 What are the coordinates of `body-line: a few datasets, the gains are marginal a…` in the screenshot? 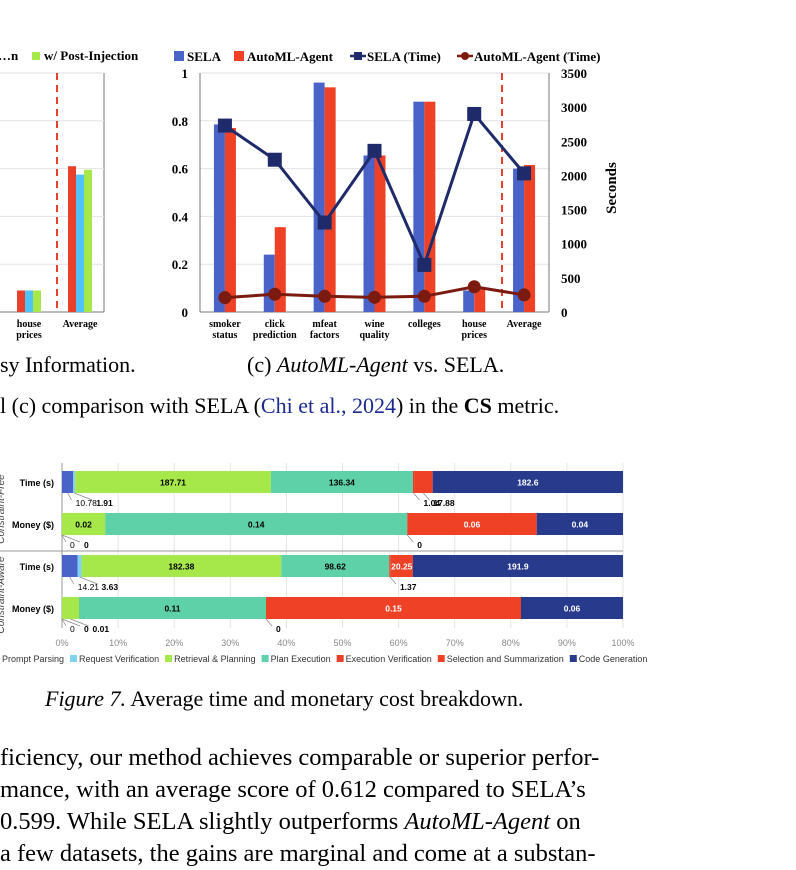 It's located at (298, 853).